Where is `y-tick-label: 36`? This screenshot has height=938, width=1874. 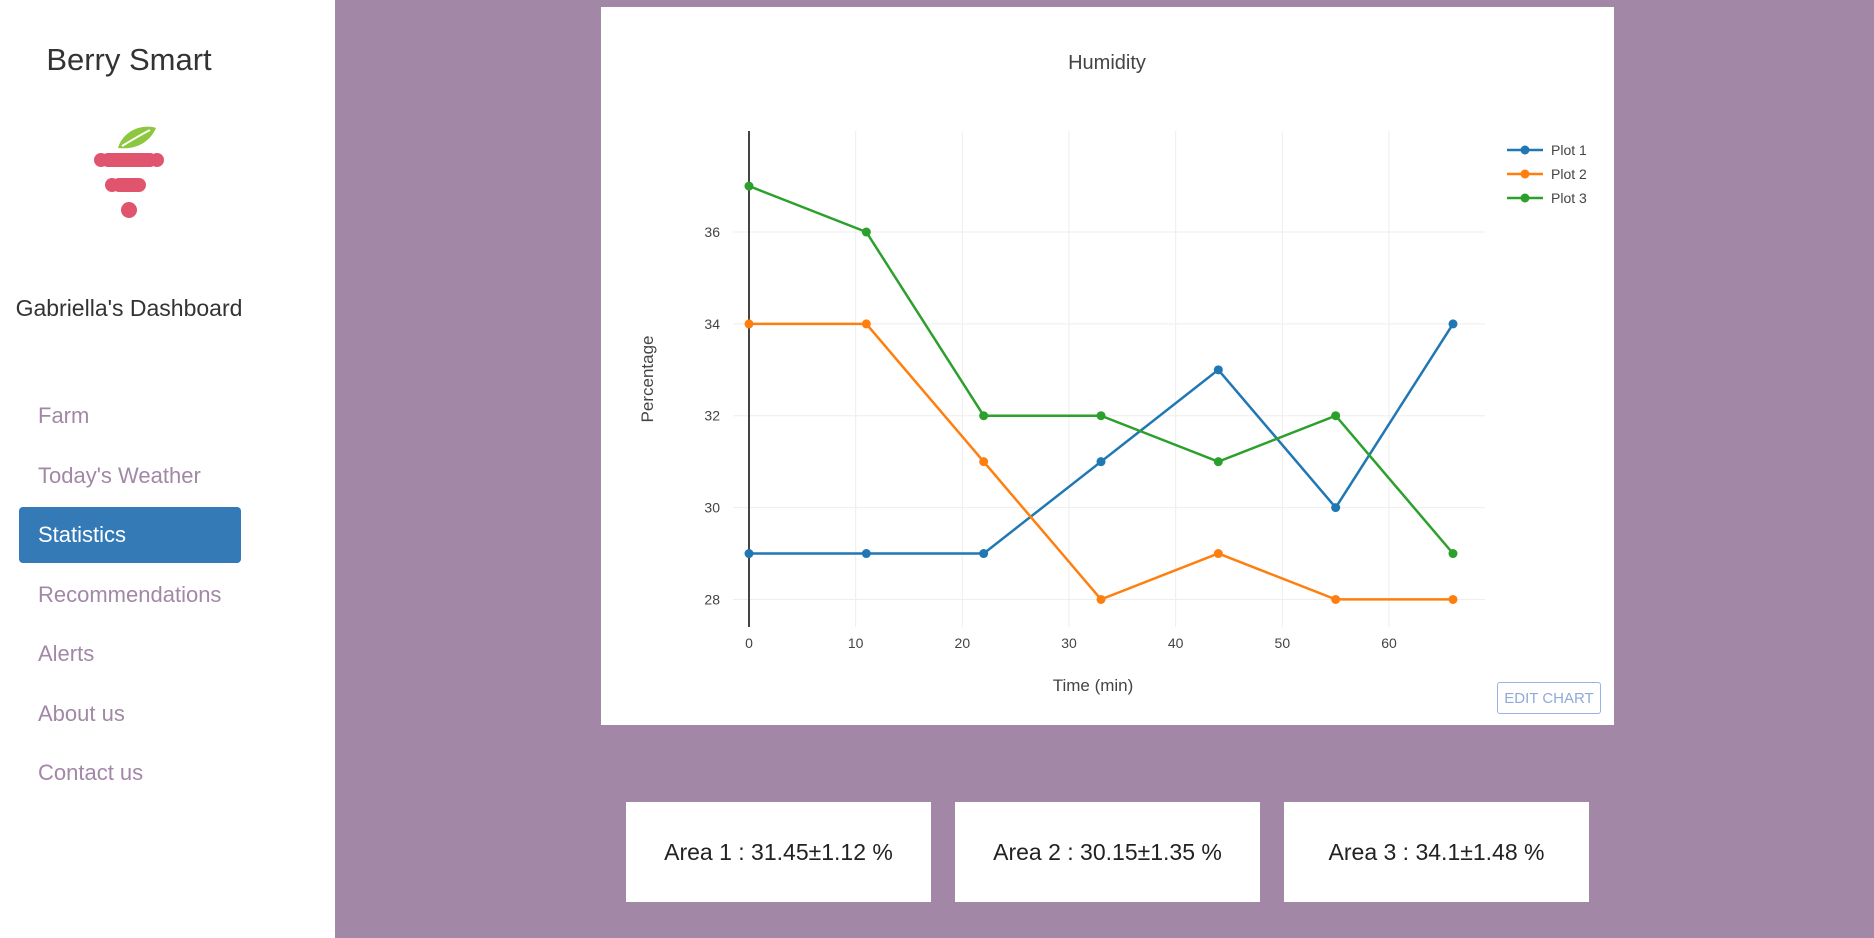
y-tick-label: 36 is located at coordinates (712, 232).